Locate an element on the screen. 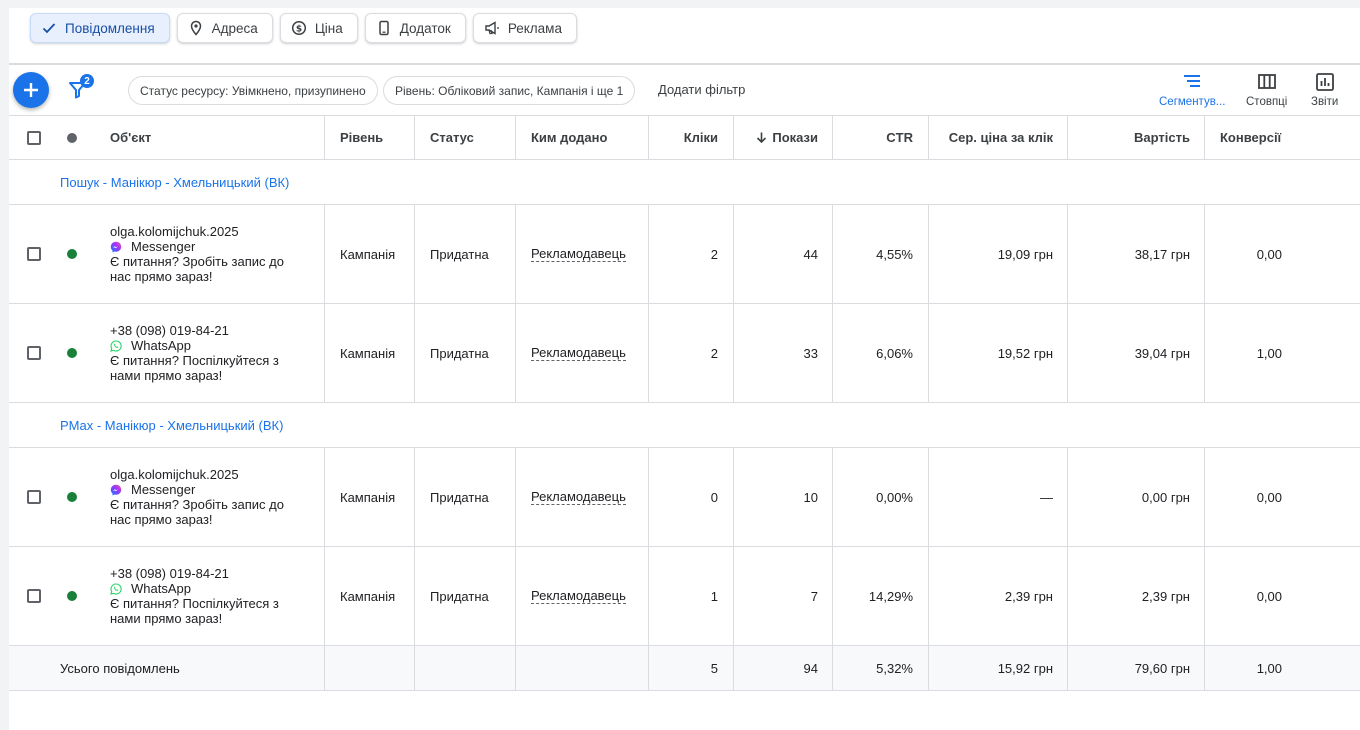  reports-label: Звіти is located at coordinates (1325, 102).